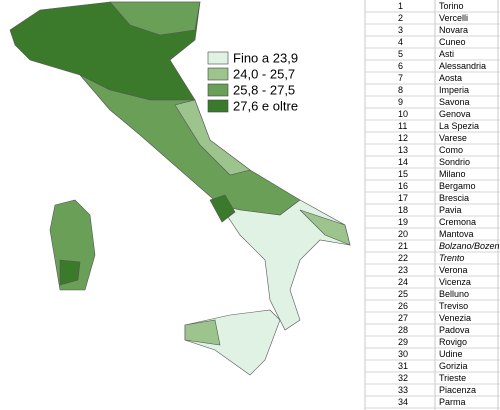  Describe the element at coordinates (403, 210) in the screenshot. I see `row-number: 18` at that location.